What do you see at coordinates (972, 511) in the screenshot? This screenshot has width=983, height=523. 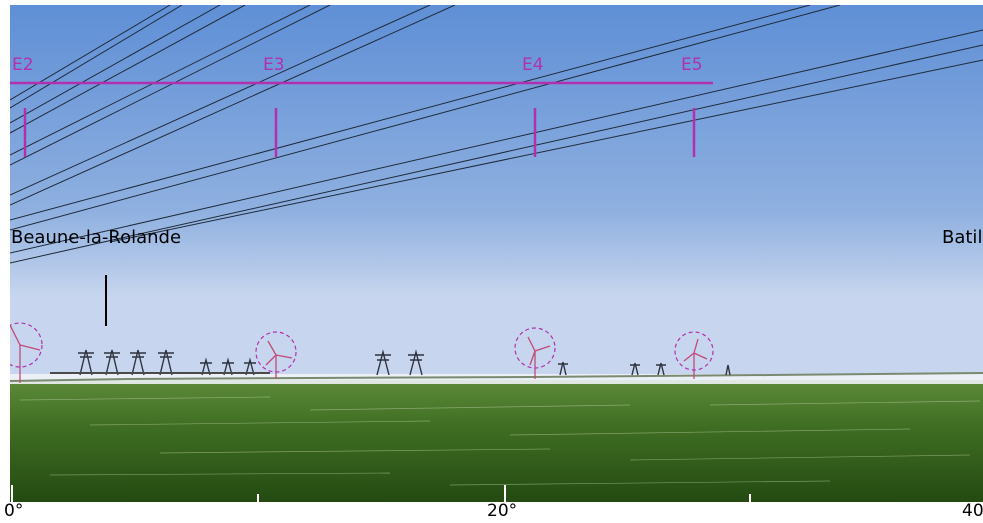 I see `azimuth-label-40: 40` at bounding box center [972, 511].